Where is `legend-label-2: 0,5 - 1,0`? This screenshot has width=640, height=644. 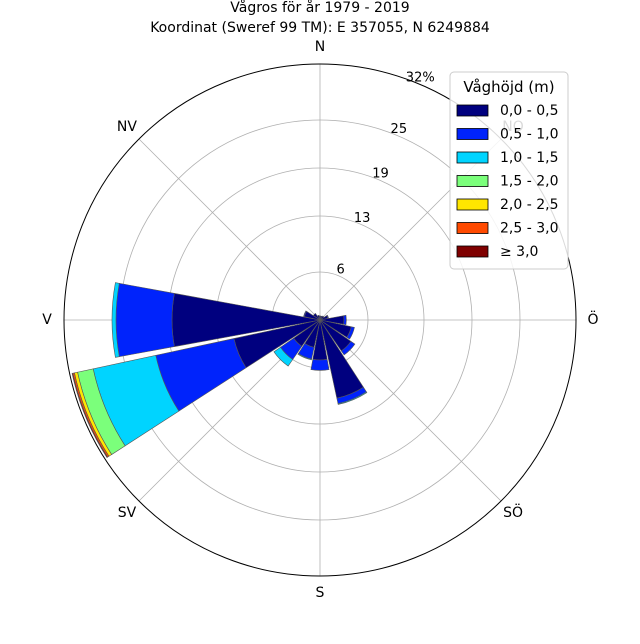 legend-label-2: 0,5 - 1,0 is located at coordinates (529, 135).